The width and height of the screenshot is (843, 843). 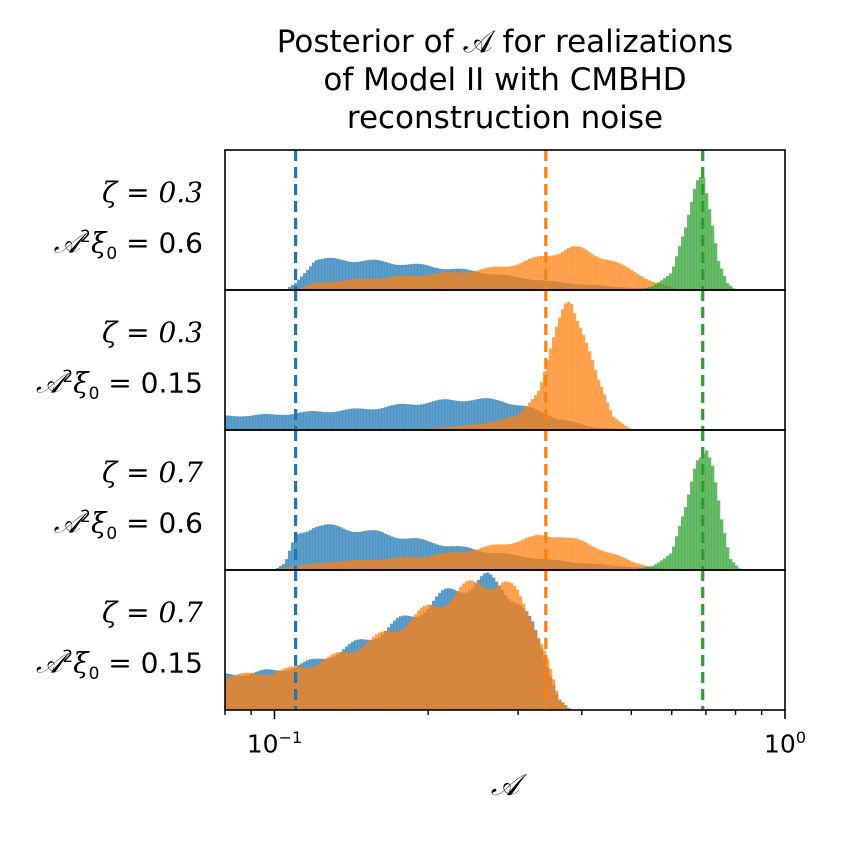 I want to click on panel-2-zeta-label: ζ = 0.3, so click(x=152, y=332).